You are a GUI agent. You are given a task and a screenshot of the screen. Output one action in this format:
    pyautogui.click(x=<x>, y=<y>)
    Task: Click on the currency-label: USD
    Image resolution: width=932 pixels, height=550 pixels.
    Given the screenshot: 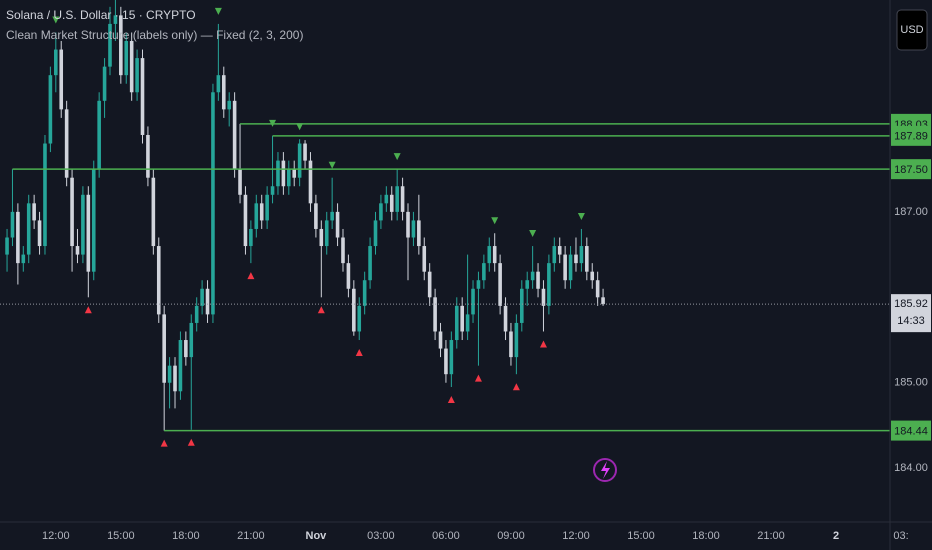 What is the action you would take?
    pyautogui.click(x=911, y=30)
    